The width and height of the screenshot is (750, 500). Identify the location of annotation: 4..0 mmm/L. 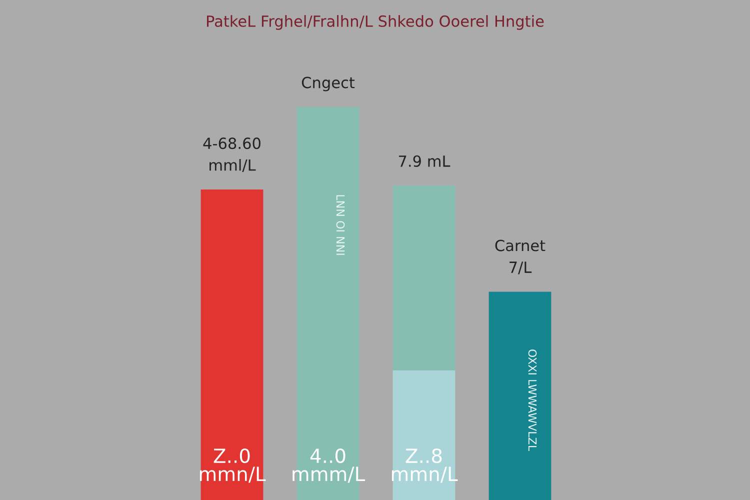
(328, 465).